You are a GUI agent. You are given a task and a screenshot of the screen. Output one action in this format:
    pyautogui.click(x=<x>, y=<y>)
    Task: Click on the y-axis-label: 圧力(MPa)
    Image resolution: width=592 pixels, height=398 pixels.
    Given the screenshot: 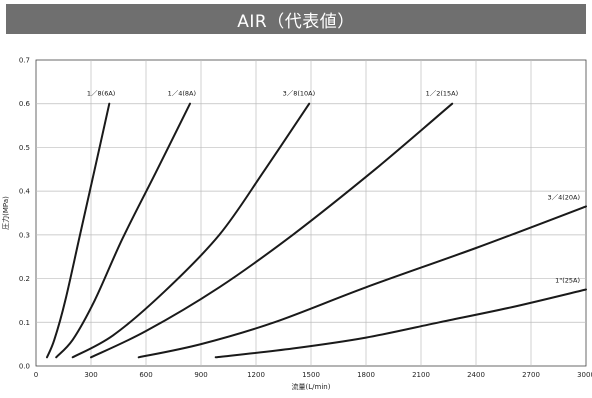 What is the action you would take?
    pyautogui.click(x=5, y=213)
    